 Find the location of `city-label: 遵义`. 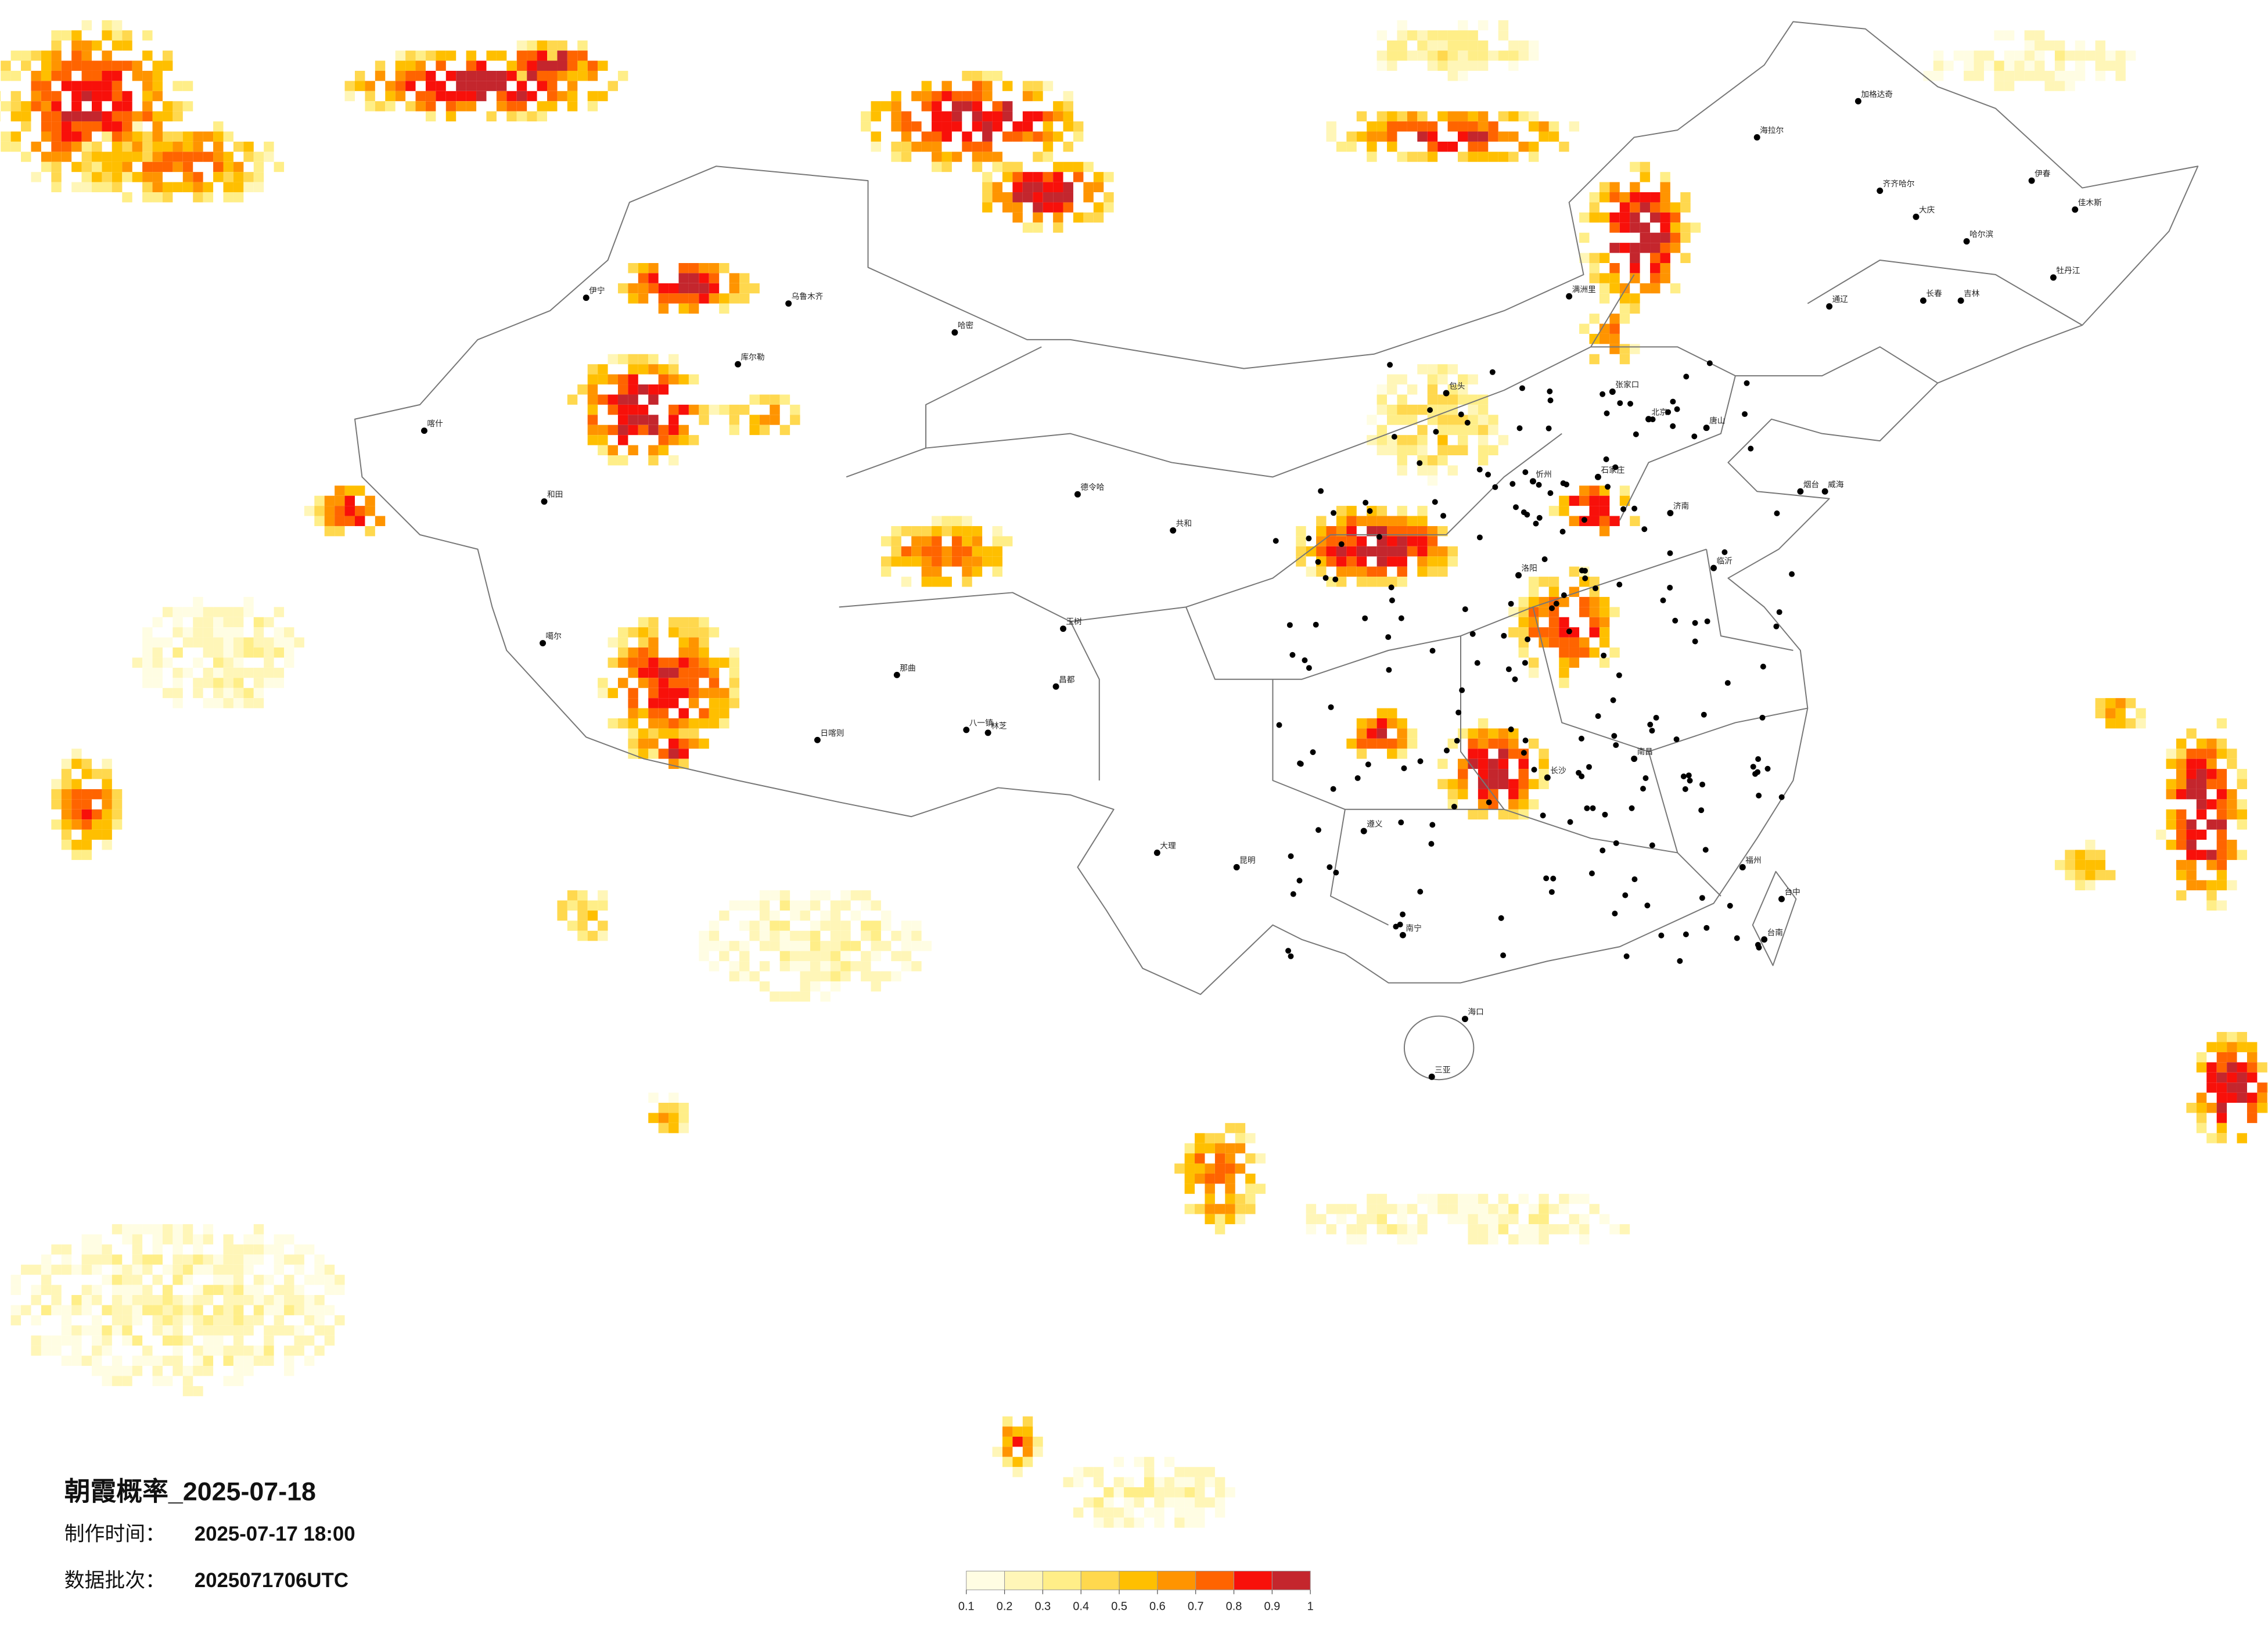

city-label: 遵义 is located at coordinates (1375, 824).